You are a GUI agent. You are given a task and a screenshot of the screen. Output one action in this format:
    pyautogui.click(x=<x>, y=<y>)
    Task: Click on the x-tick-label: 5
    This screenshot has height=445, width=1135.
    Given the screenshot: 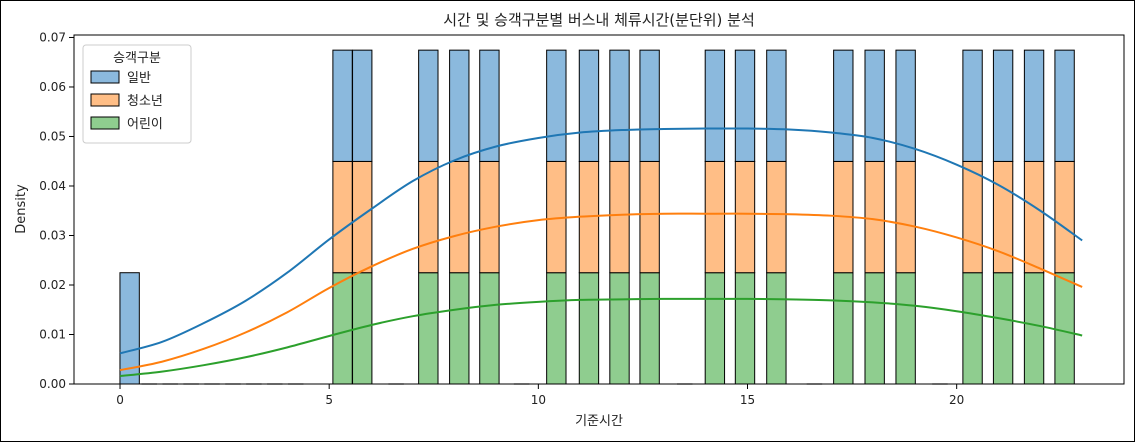 What is the action you would take?
    pyautogui.click(x=329, y=400)
    